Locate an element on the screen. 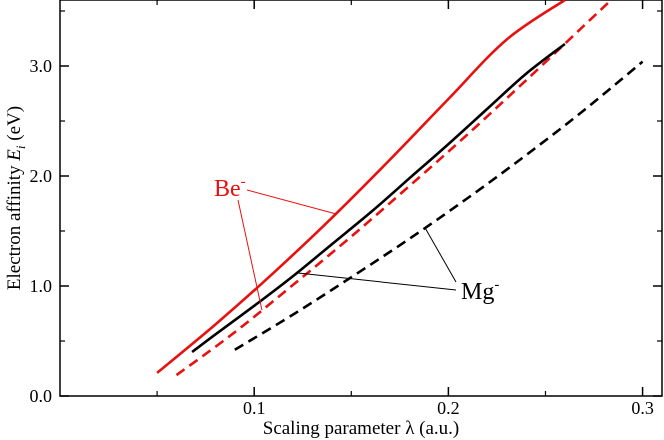  annotation-leaders is located at coordinates (347, 250).